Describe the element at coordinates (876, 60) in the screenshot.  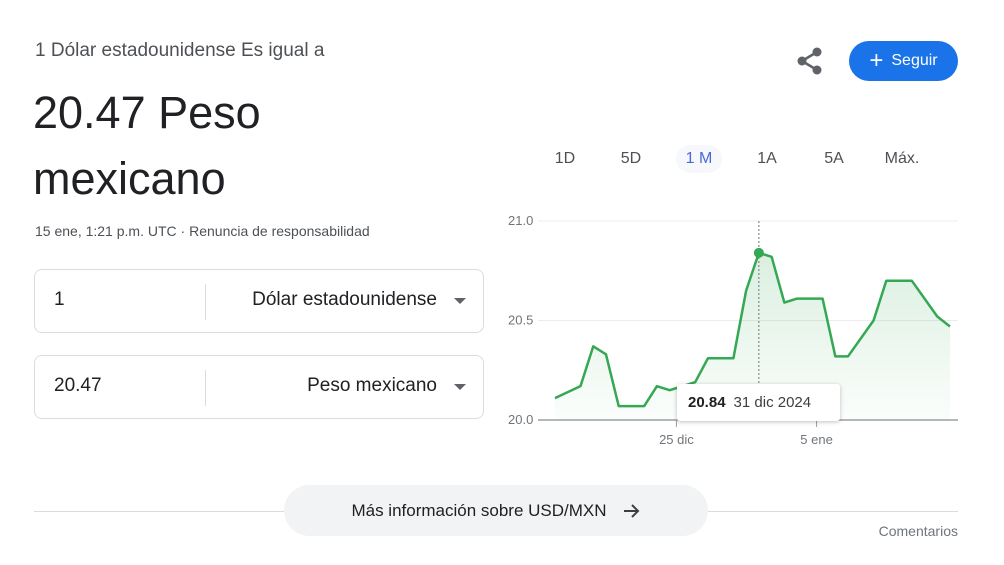
I see `plus-icon: +` at that location.